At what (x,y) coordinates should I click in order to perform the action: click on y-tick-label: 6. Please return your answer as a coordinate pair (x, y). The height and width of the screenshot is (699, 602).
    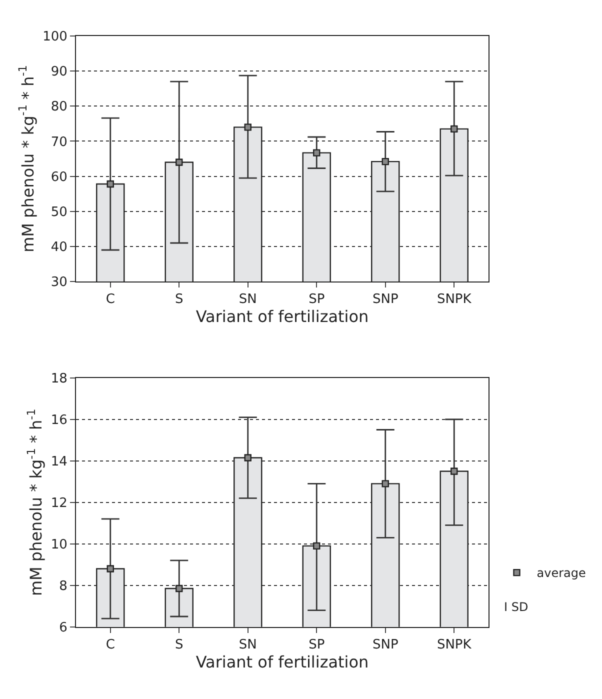
    Looking at the image, I should click on (63, 628).